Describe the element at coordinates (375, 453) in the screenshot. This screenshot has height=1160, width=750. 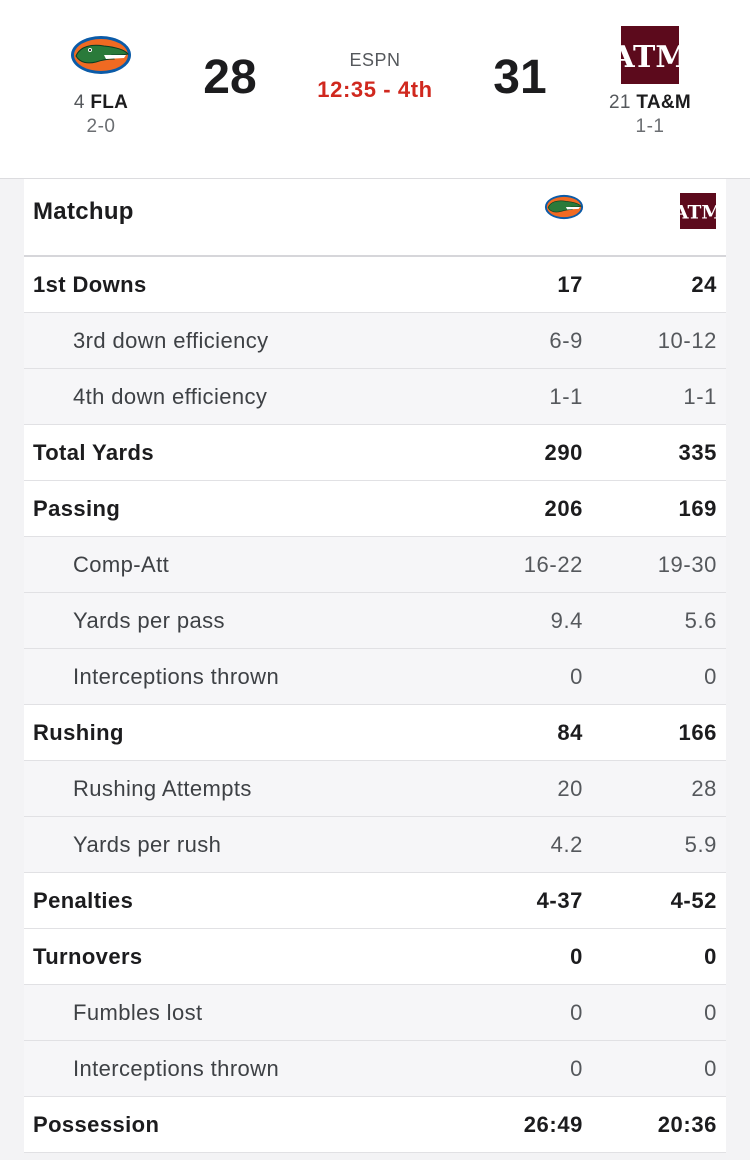
I see `stat-row: Total Yards 290 335` at that location.